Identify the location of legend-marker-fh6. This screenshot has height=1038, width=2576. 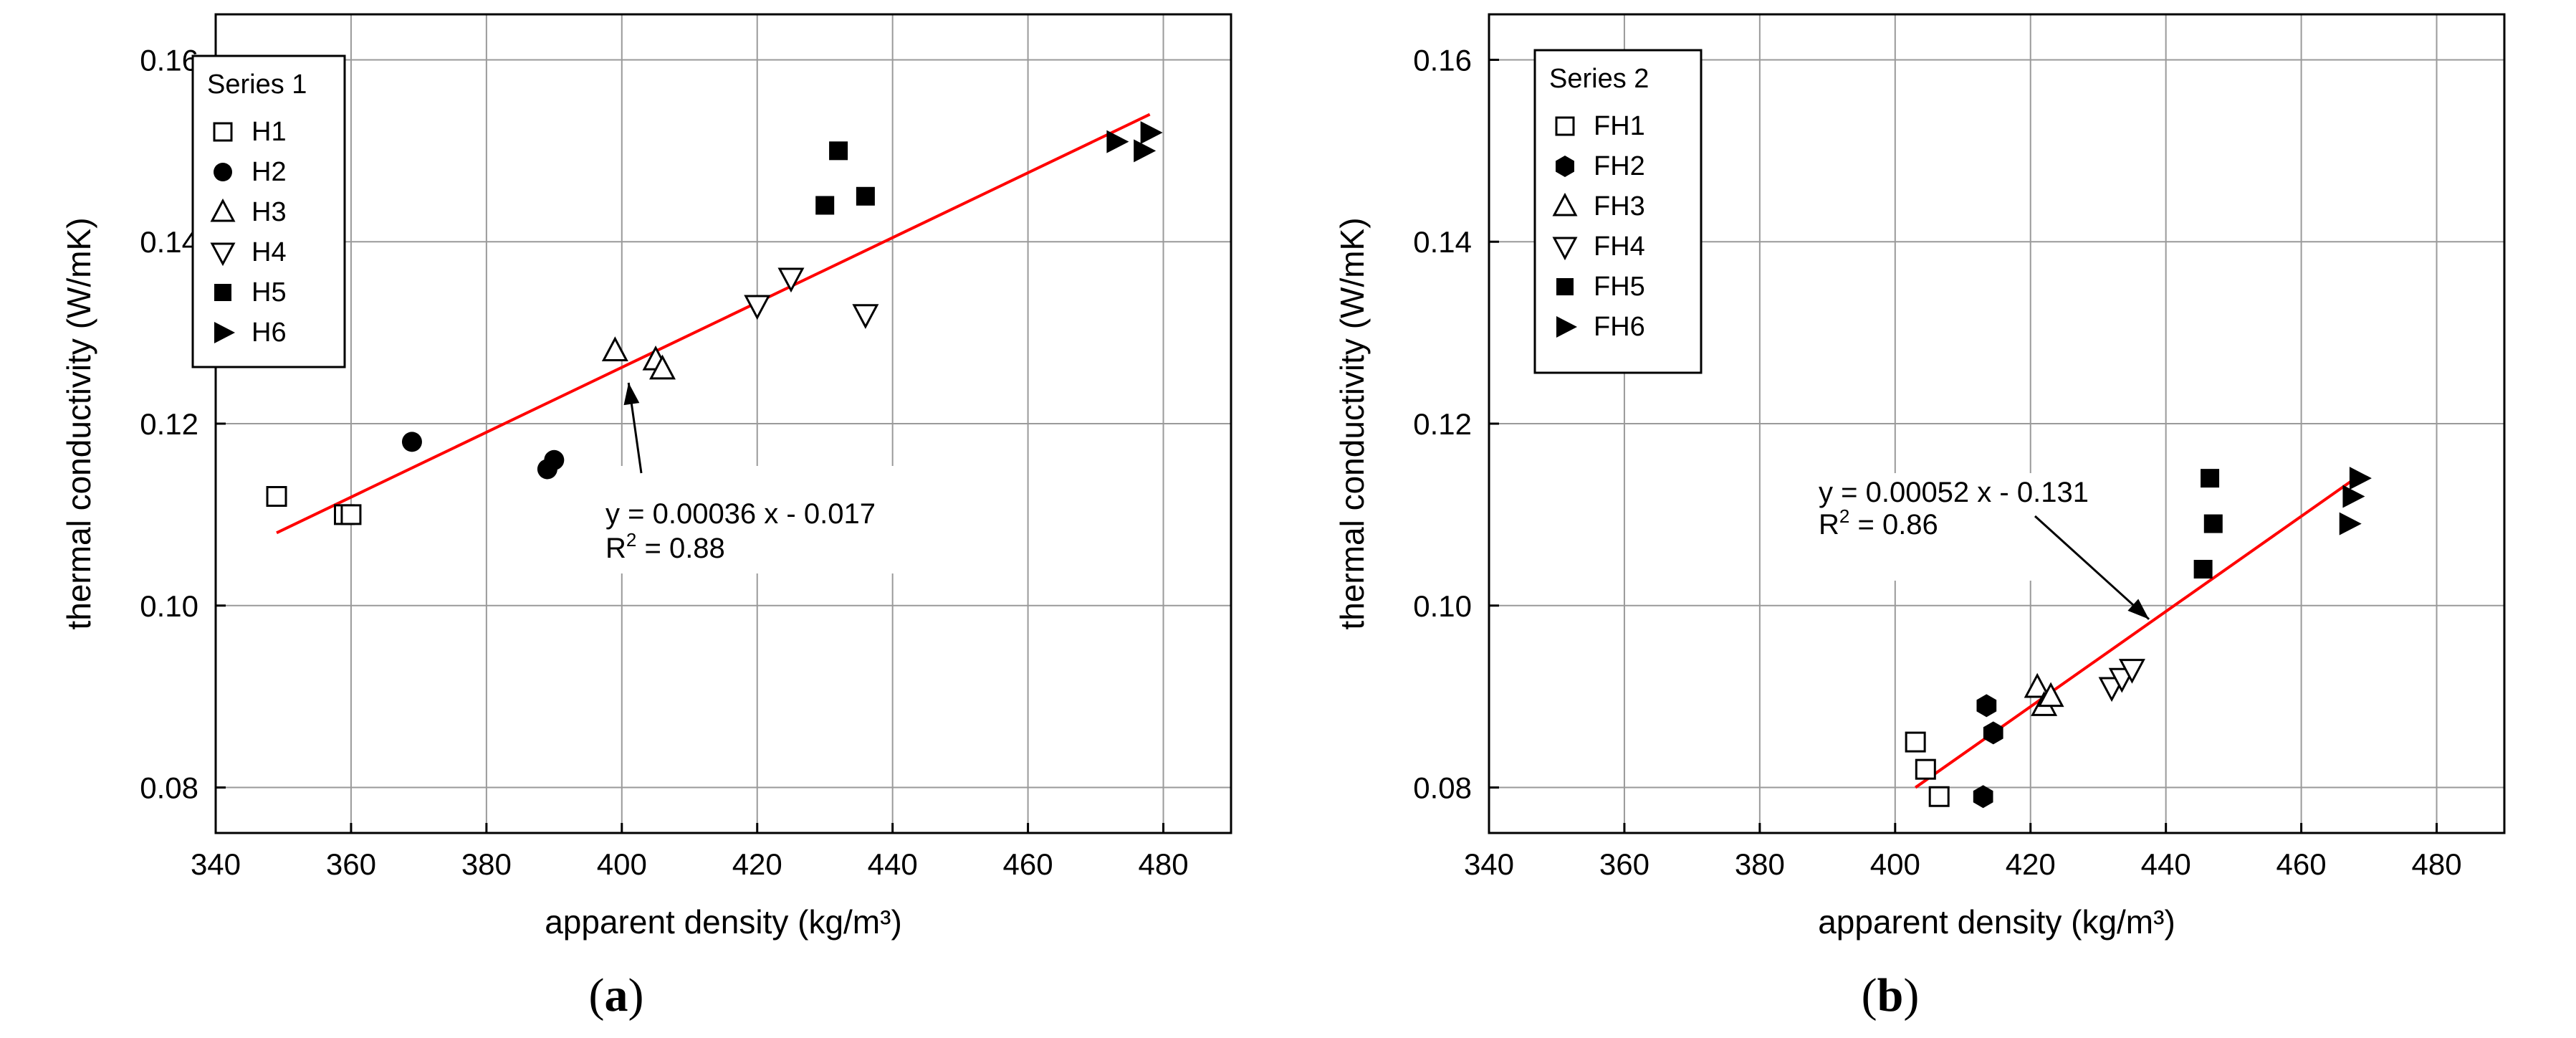
(1566, 327).